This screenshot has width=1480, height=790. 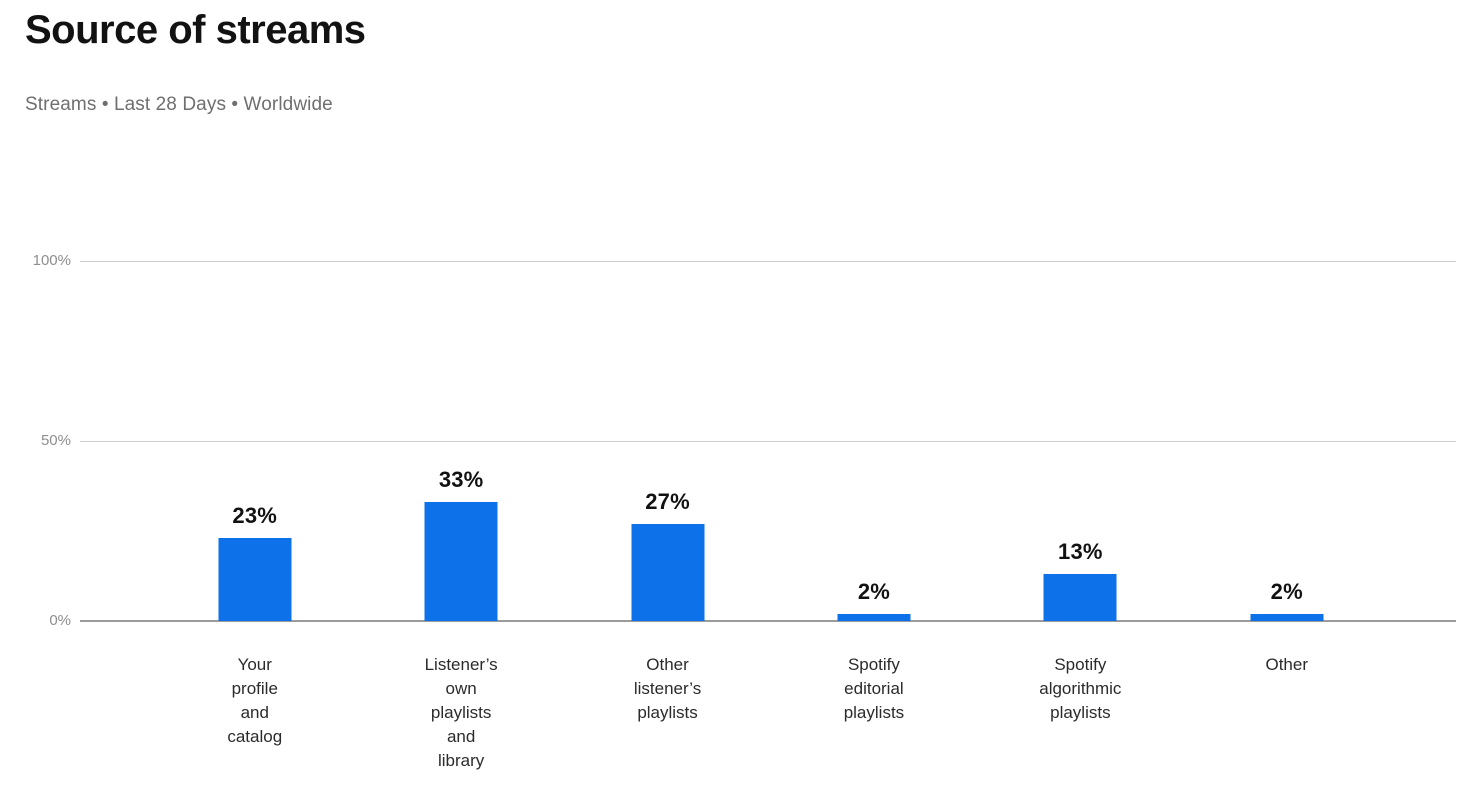 I want to click on bar-value-label-listener-s-own-playlists-and-library: 33%, so click(x=461, y=479).